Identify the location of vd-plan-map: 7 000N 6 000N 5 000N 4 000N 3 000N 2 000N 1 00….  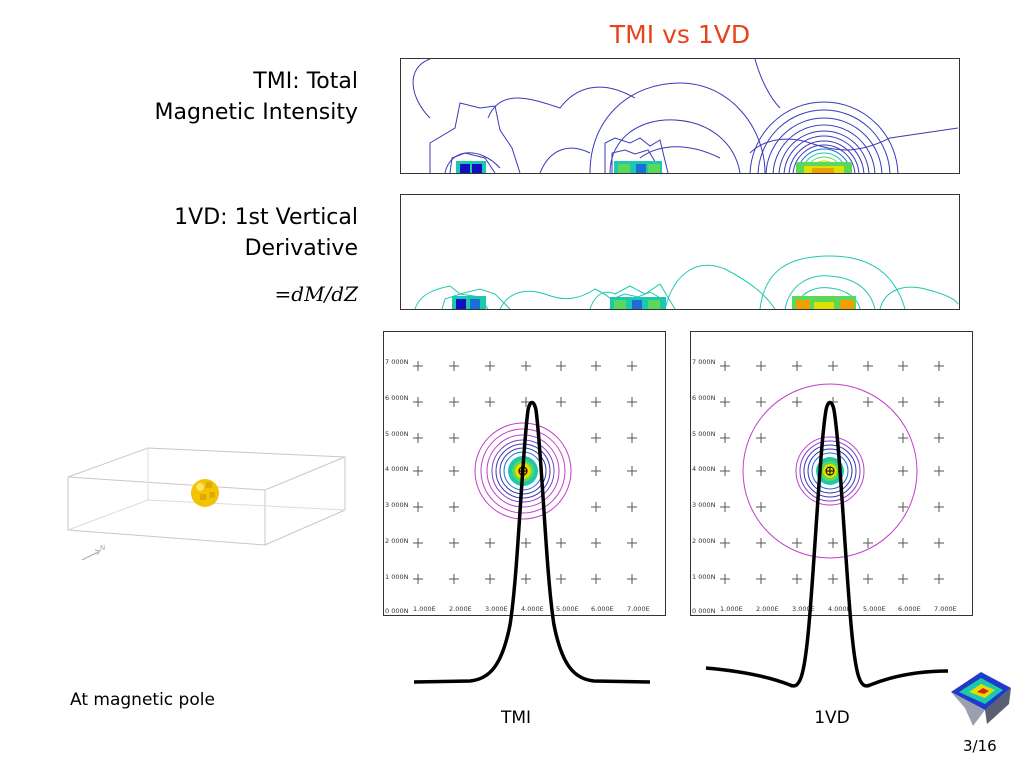
(831, 473).